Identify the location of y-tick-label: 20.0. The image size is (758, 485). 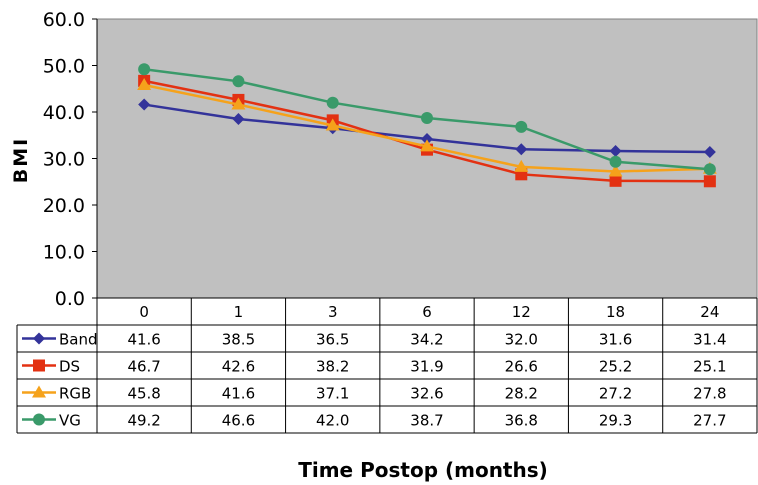
(64, 206).